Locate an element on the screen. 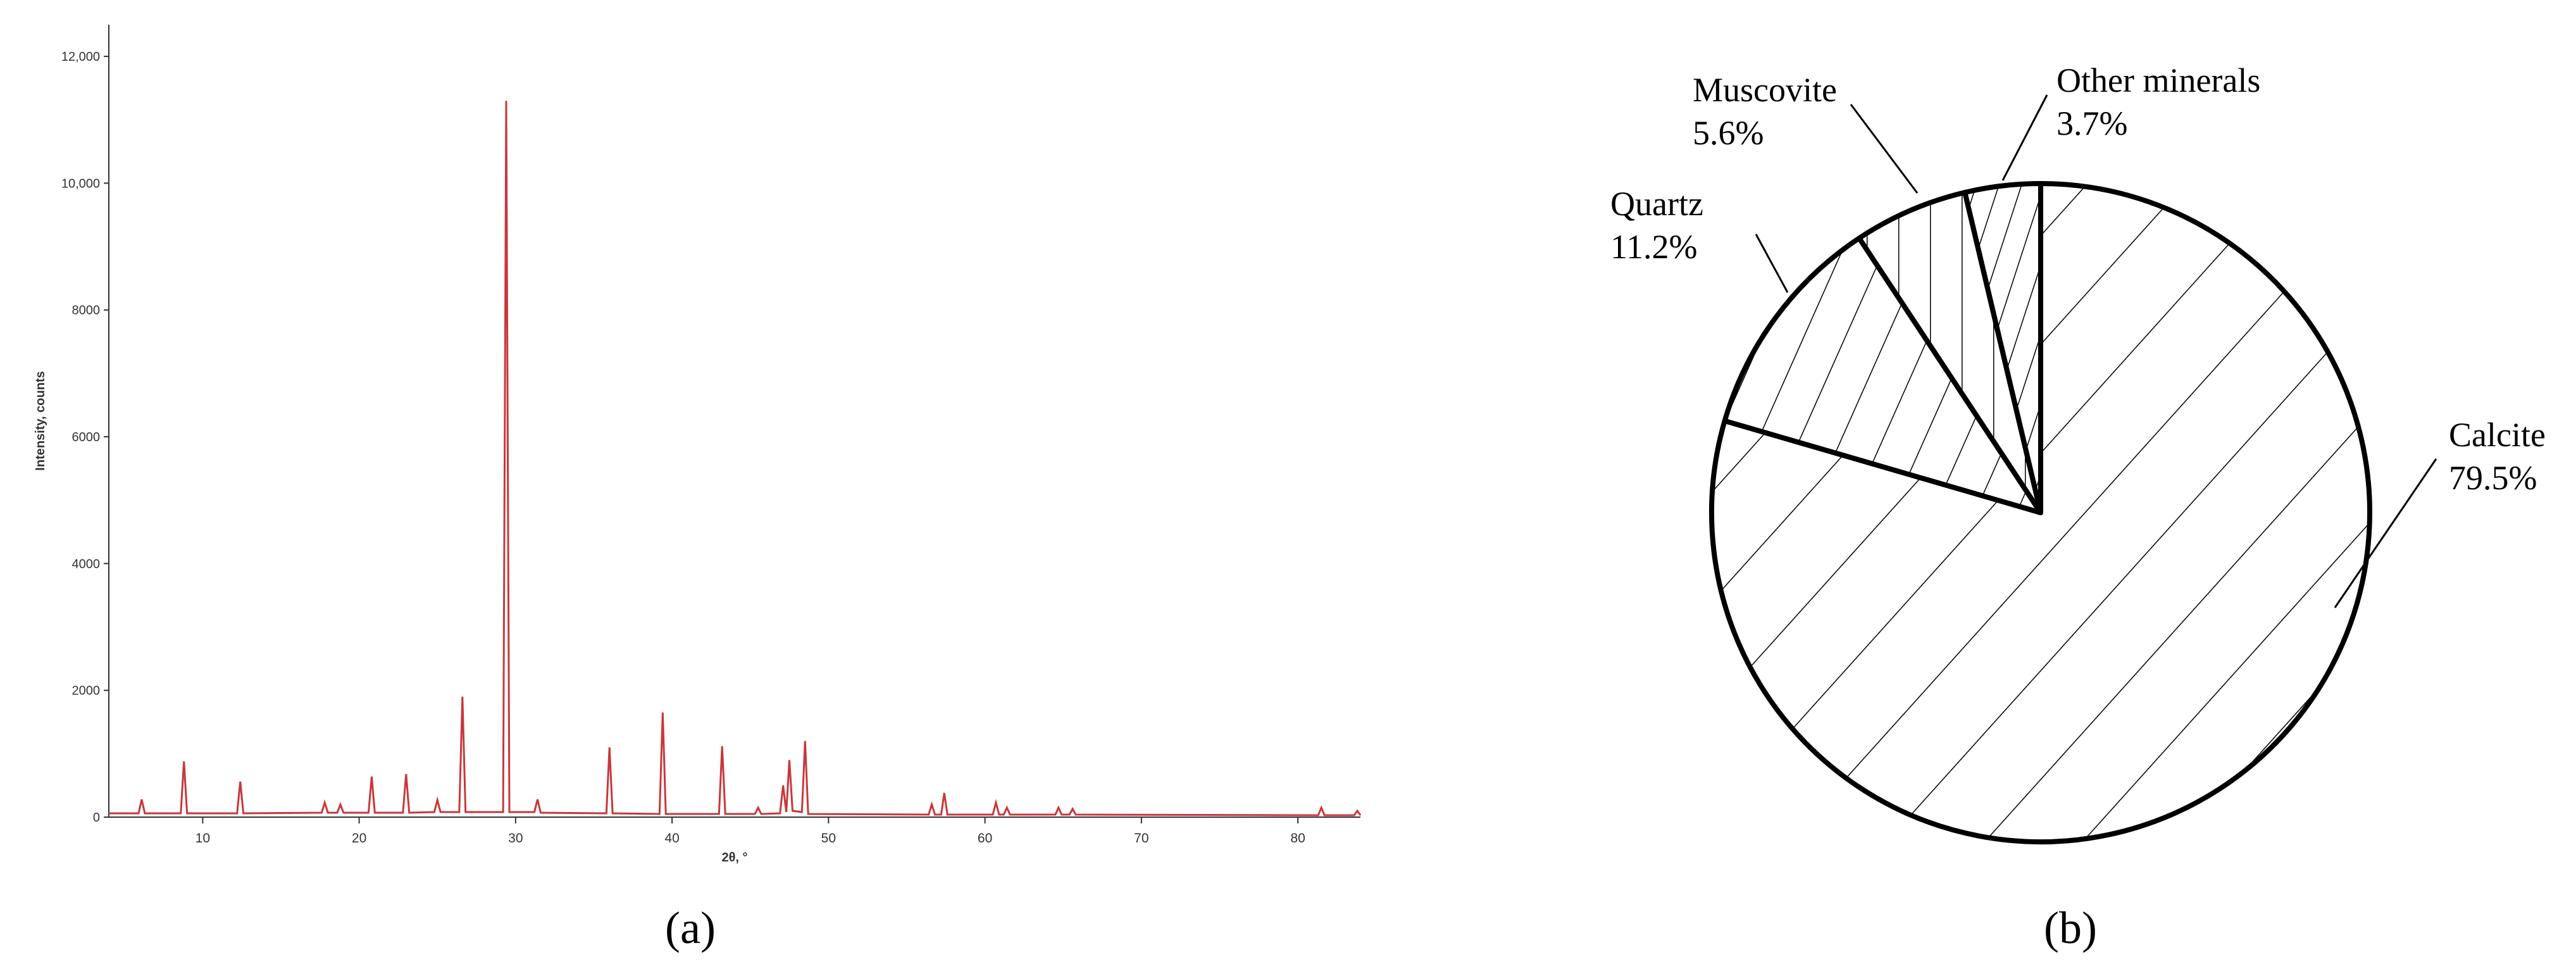 This screenshot has height=976, width=2576. caption: (b) is located at coordinates (2070, 928).